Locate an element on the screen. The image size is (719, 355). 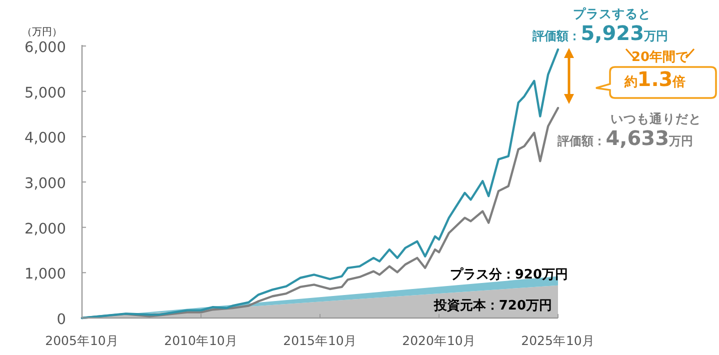
x-tick-label: 2005年10月 is located at coordinates (82, 340).